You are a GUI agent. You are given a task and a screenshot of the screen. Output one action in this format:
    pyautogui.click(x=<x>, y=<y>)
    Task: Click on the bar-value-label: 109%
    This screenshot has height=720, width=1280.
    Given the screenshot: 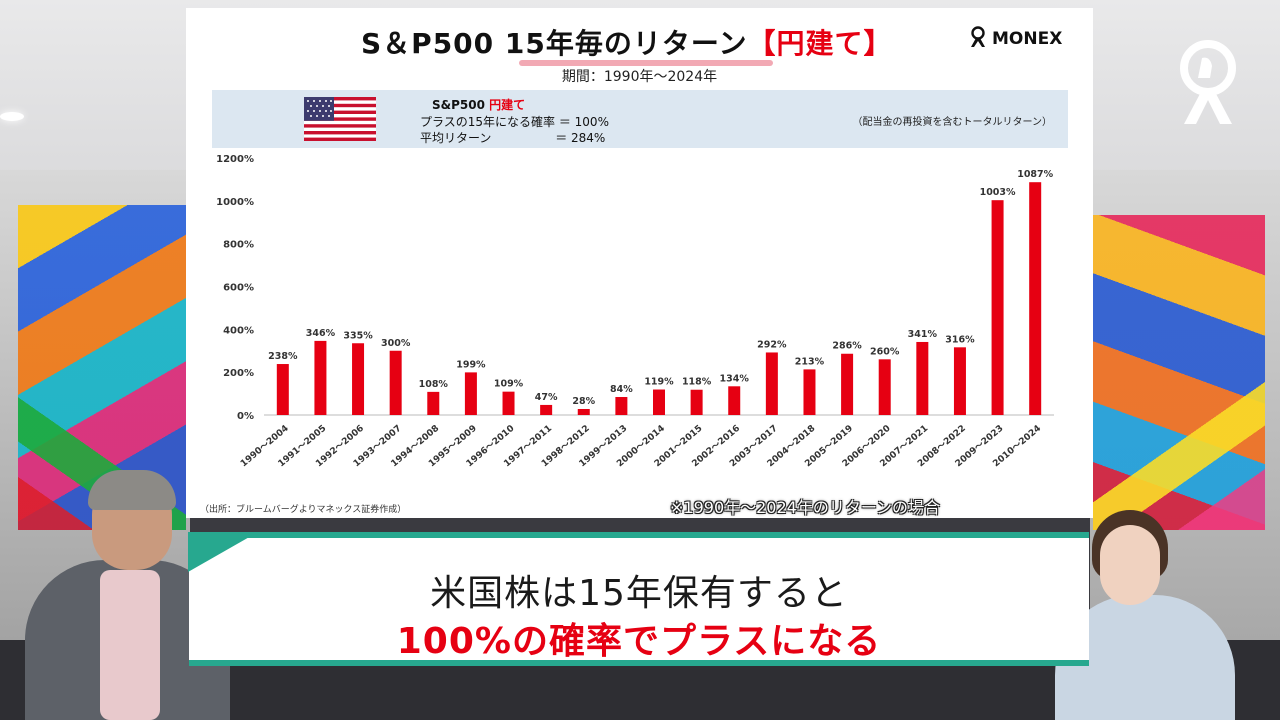 What is the action you would take?
    pyautogui.click(x=509, y=384)
    